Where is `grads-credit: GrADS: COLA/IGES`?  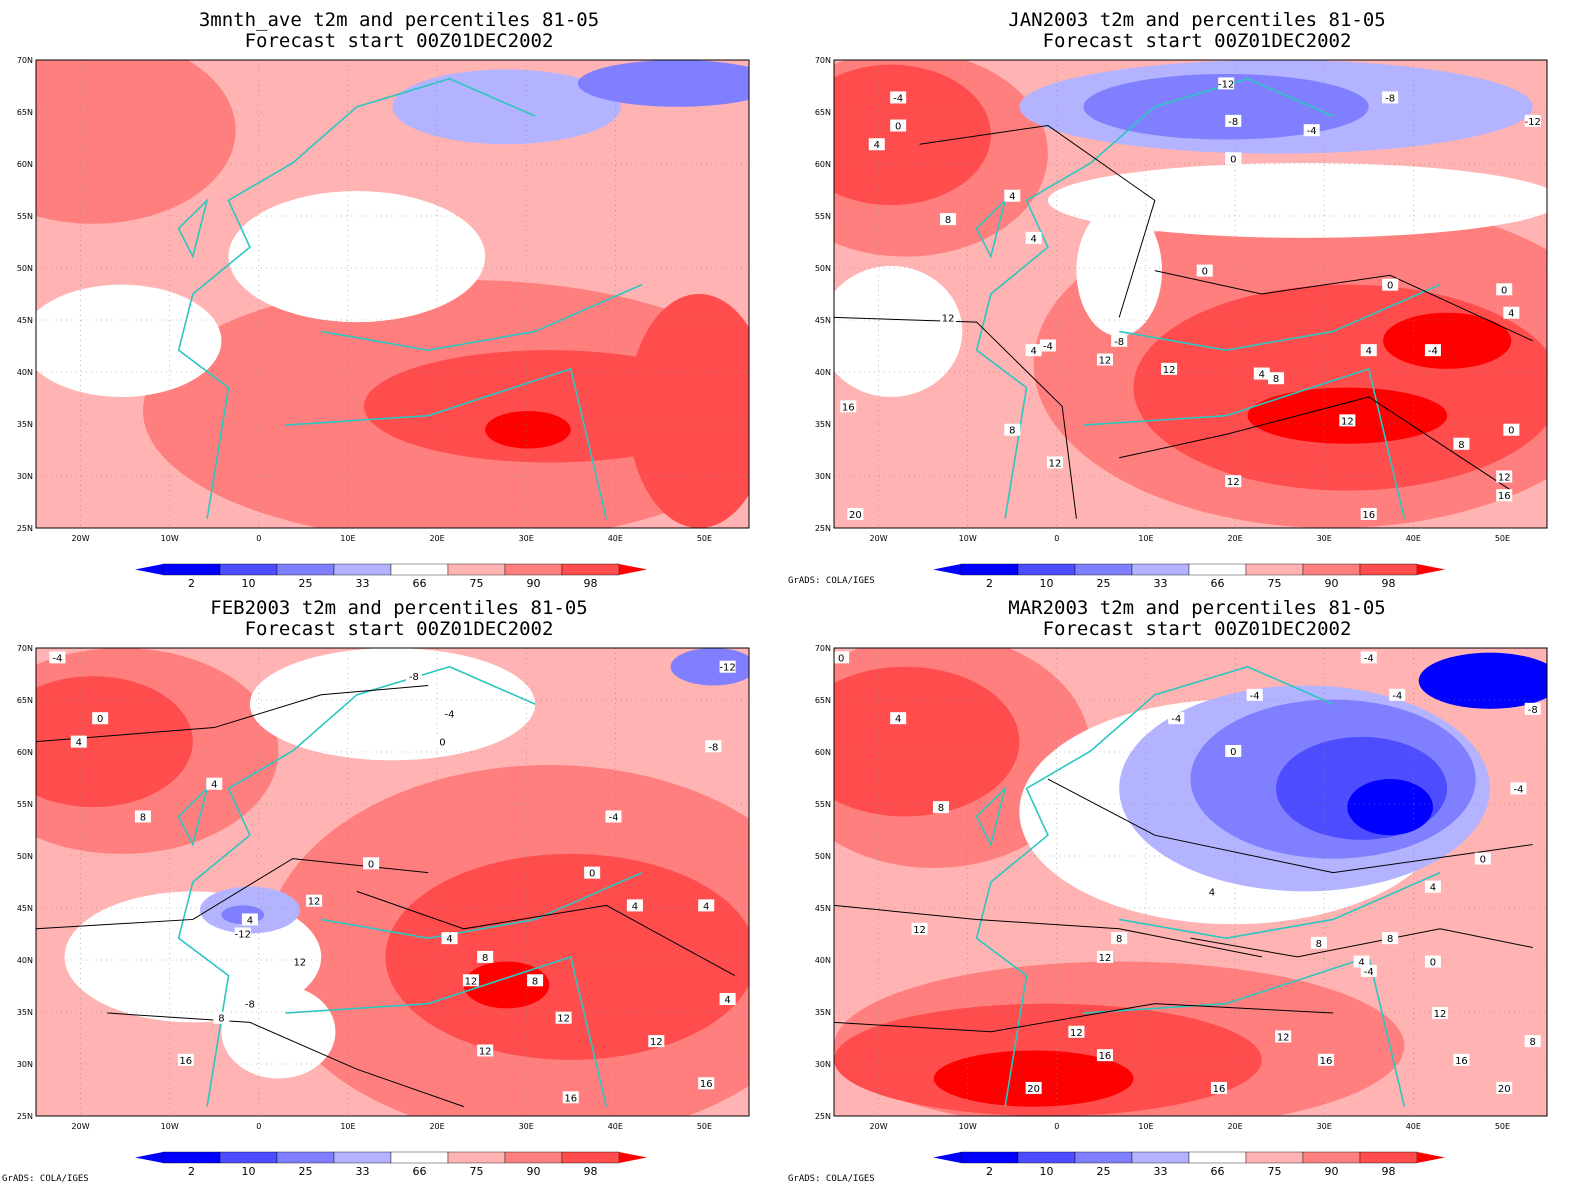 grads-credit: GrADS: COLA/IGES is located at coordinates (831, 1179).